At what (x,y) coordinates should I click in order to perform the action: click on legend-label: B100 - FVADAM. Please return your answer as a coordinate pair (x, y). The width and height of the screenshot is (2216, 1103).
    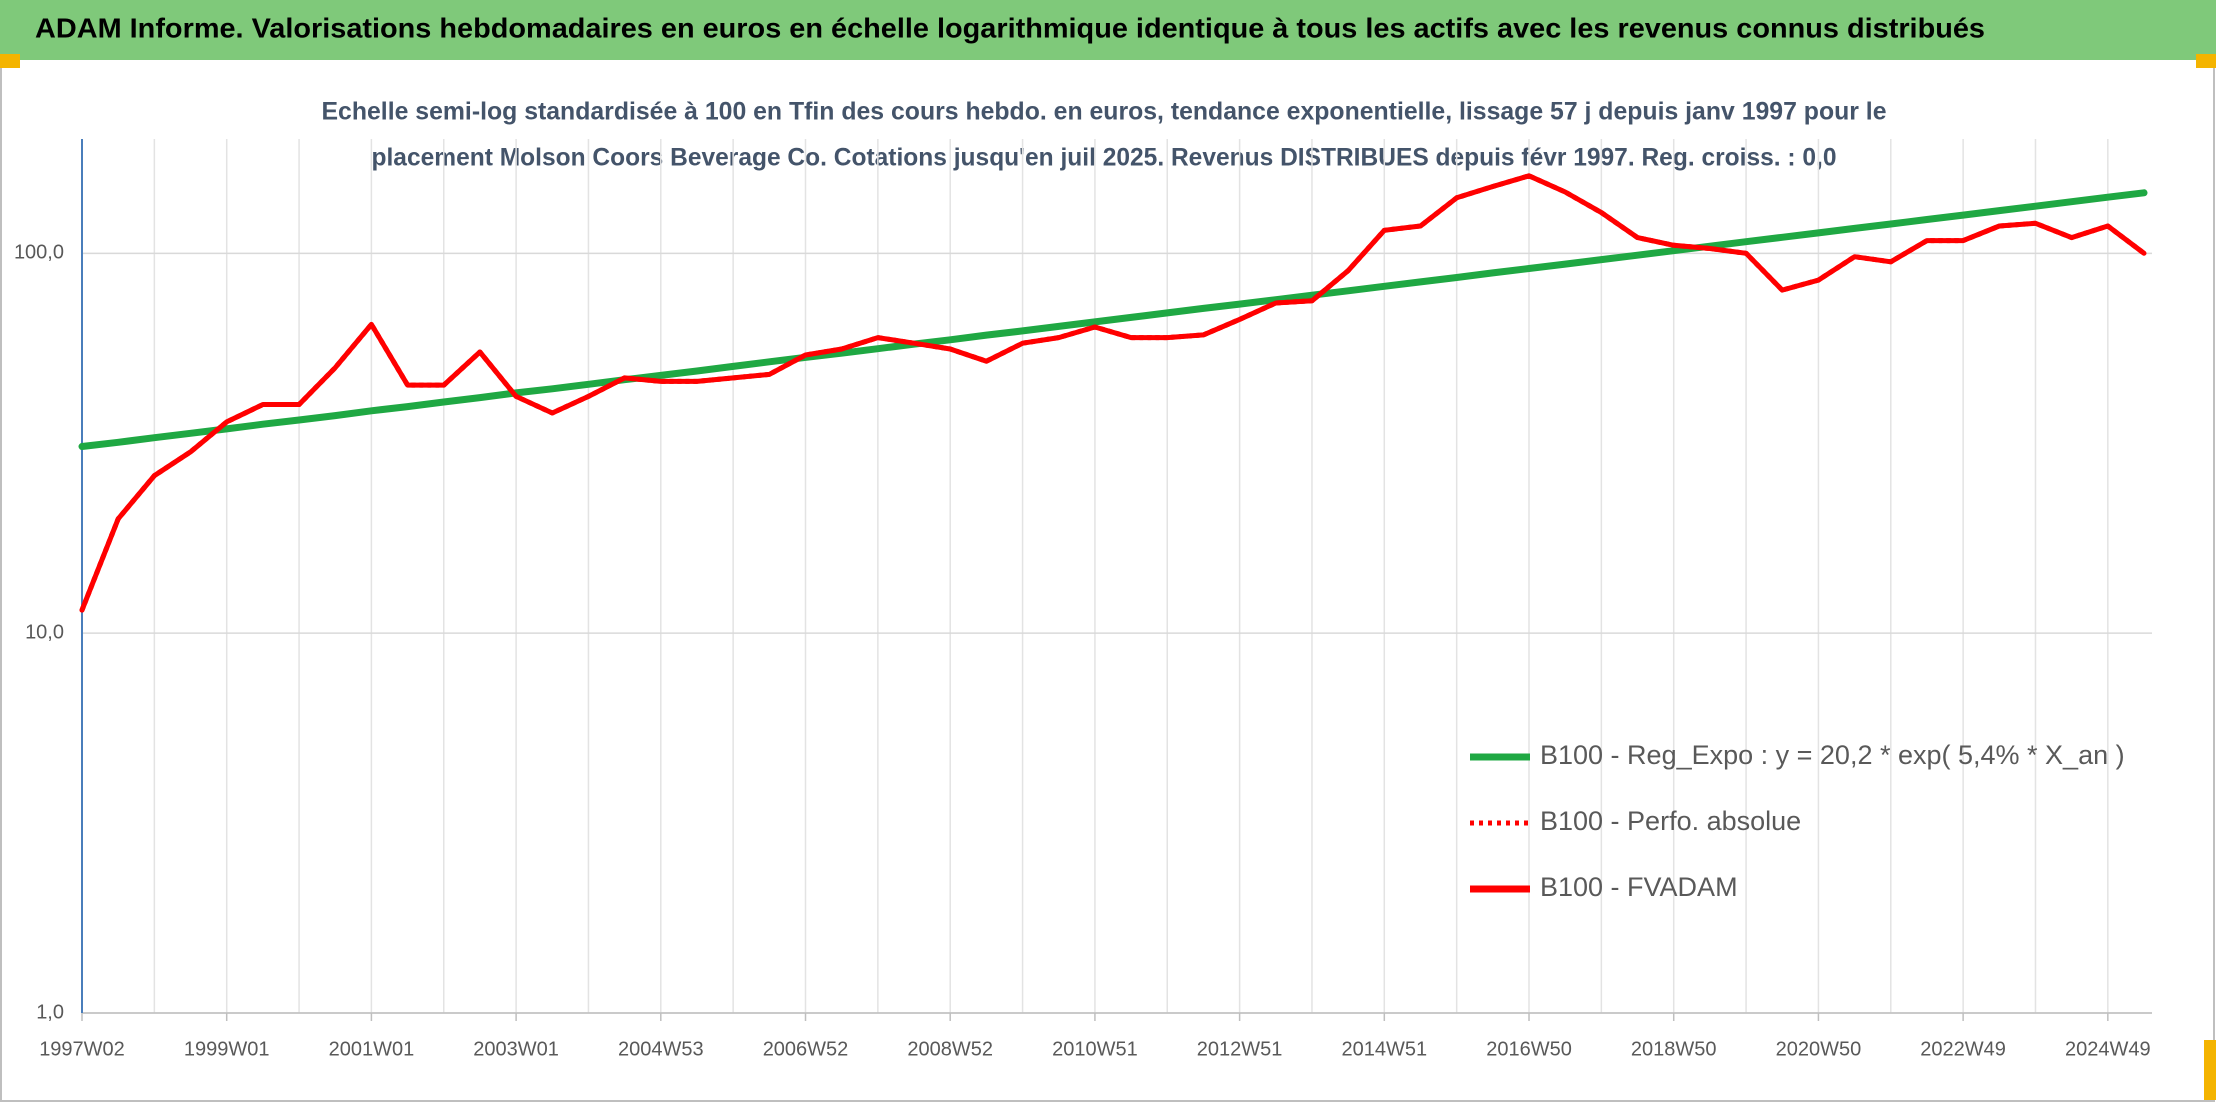
    Looking at the image, I should click on (1639, 887).